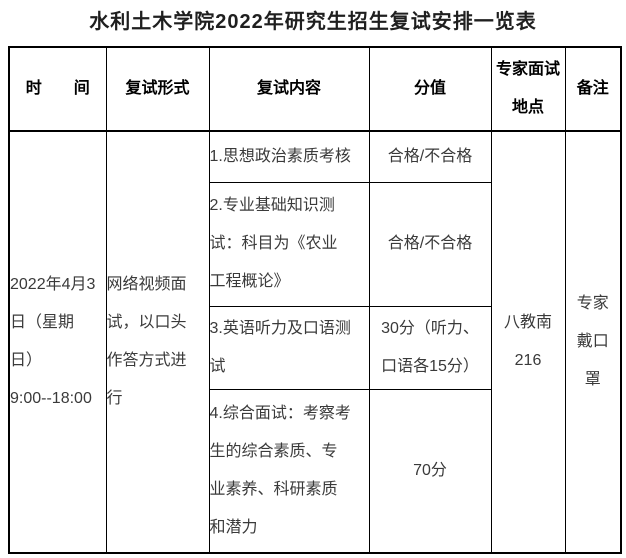  What do you see at coordinates (528, 342) in the screenshot?
I see `location-cell: 八教南 216` at bounding box center [528, 342].